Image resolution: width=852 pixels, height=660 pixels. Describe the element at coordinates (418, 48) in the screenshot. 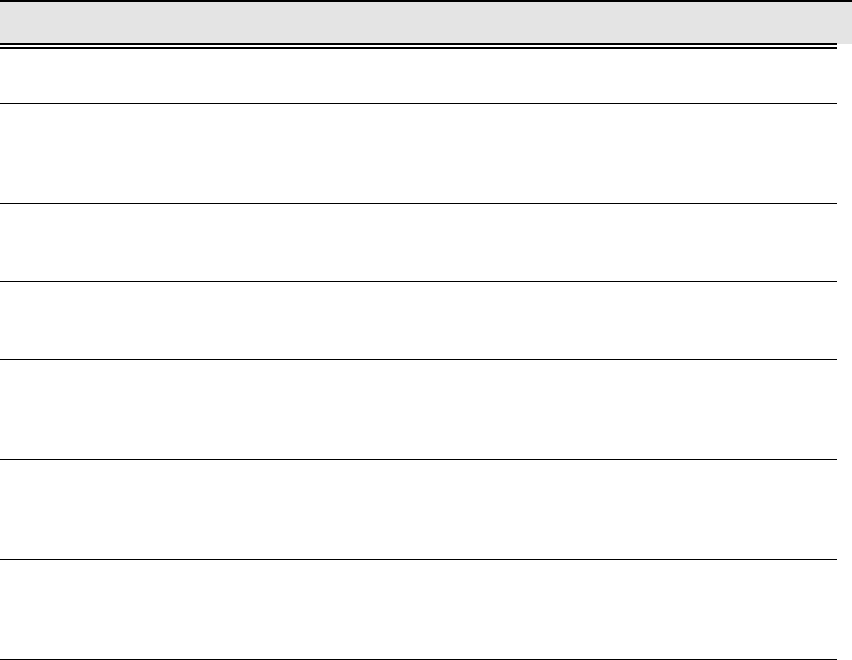

I see `header-rule-bottom` at that location.